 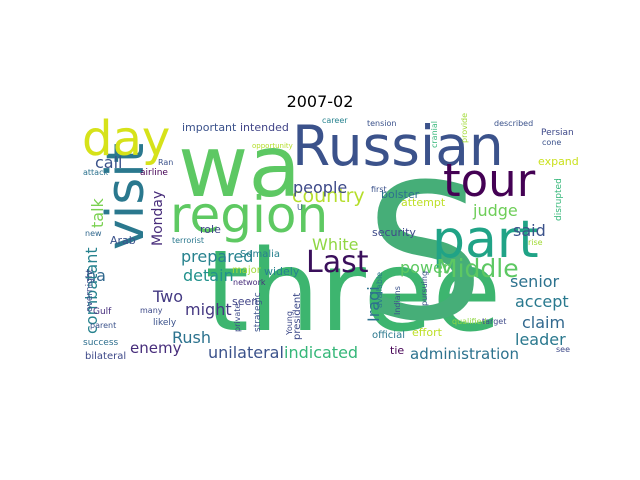 I want to click on word-accept: accept, so click(x=542, y=301).